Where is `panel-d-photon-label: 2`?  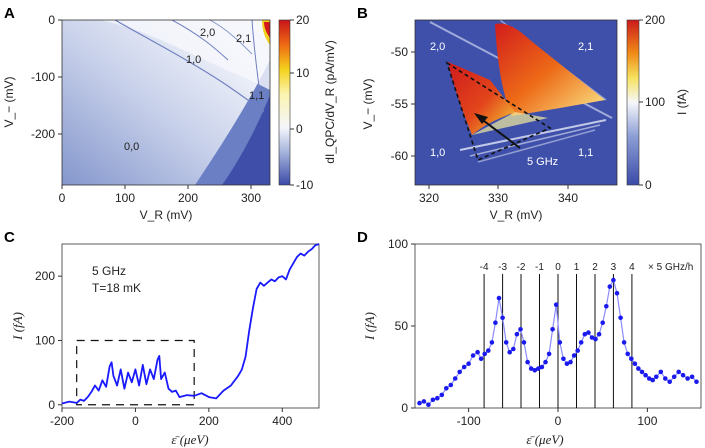
panel-d-photon-label: 2 is located at coordinates (595, 267).